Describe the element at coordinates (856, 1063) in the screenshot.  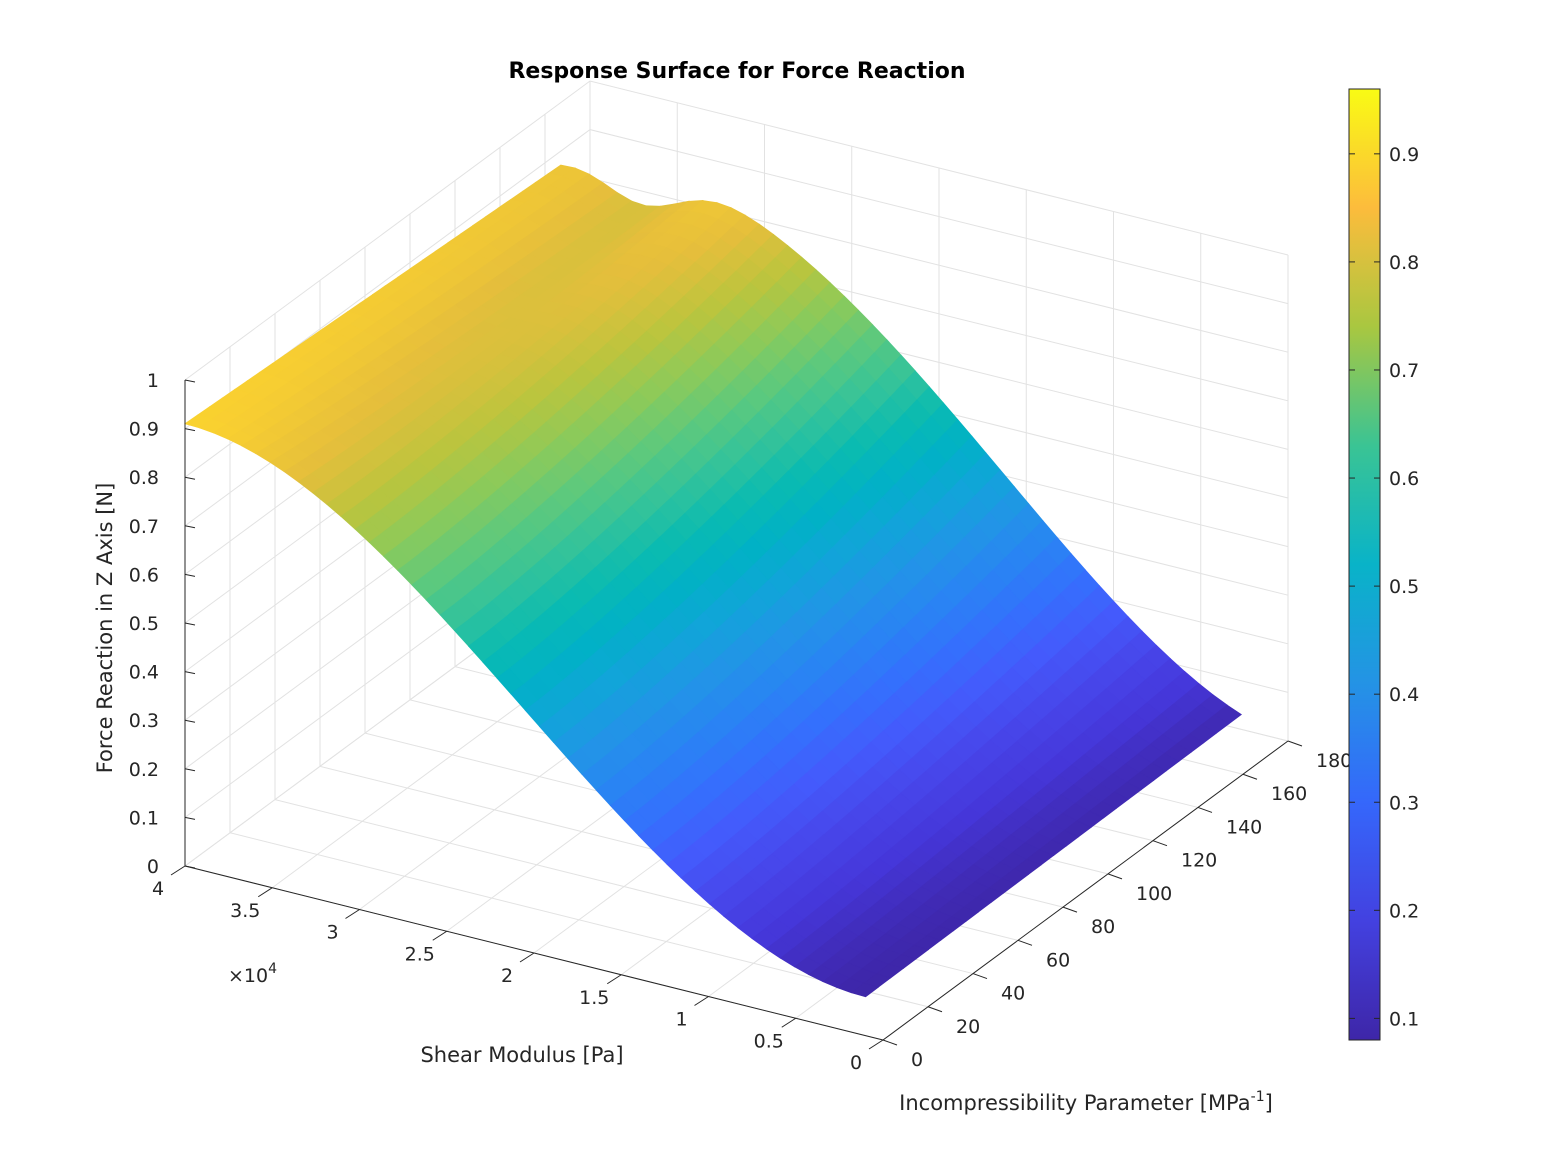
I see `x-tick-label: 0` at that location.